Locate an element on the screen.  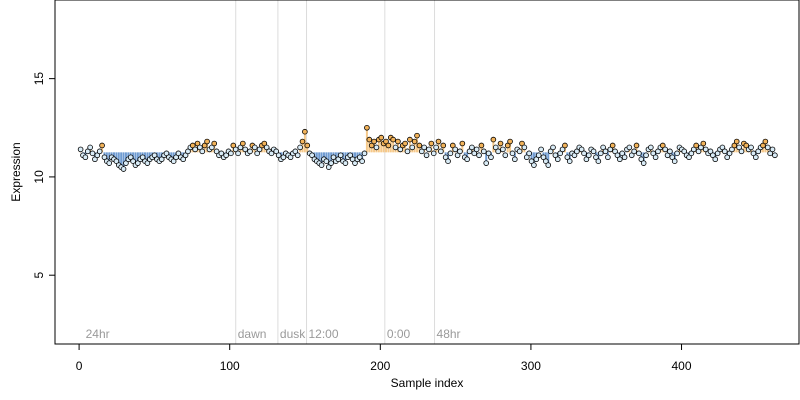
x-tick-label: 400 is located at coordinates (682, 366).